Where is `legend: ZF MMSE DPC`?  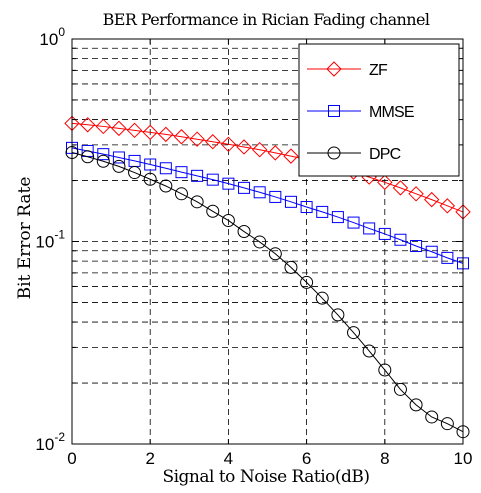
legend: ZF MMSE DPC is located at coordinates (379, 110).